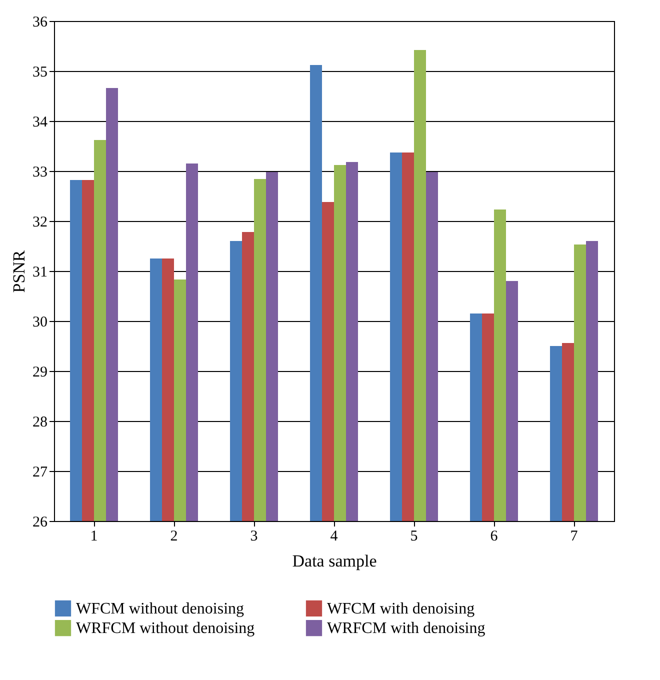 The image size is (660, 680). I want to click on y-axis-title: PSNR, so click(19, 271).